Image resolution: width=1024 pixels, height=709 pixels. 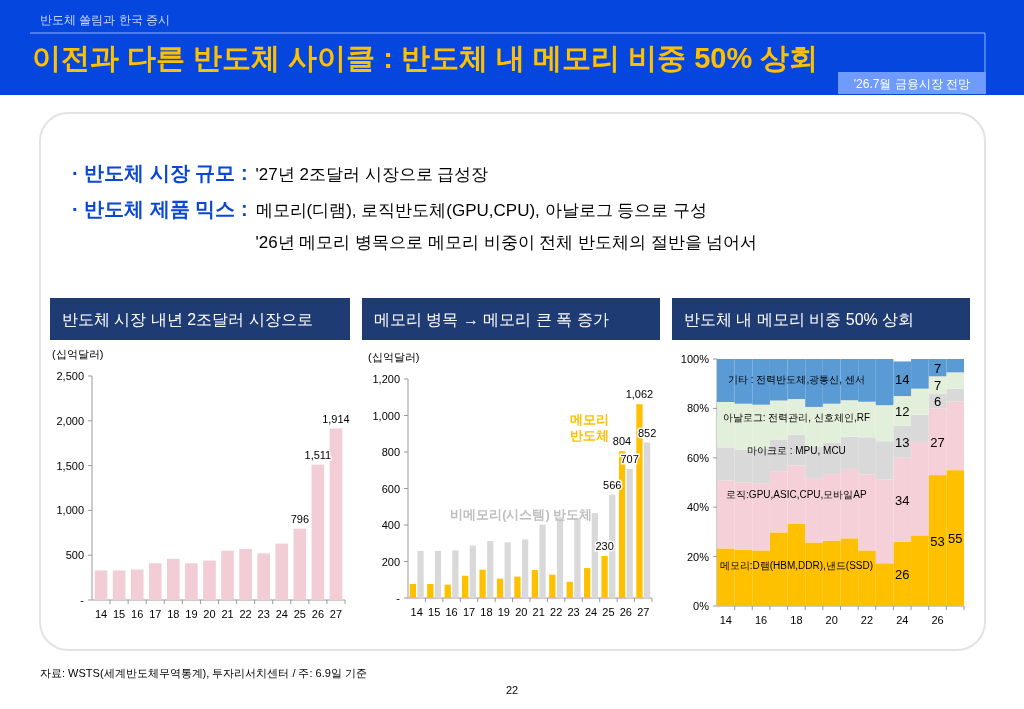 I want to click on text: '26년 메모리 병목으로 메모리 비중이 전체 반도체의 절반을 넘어서, so click(x=506, y=242).